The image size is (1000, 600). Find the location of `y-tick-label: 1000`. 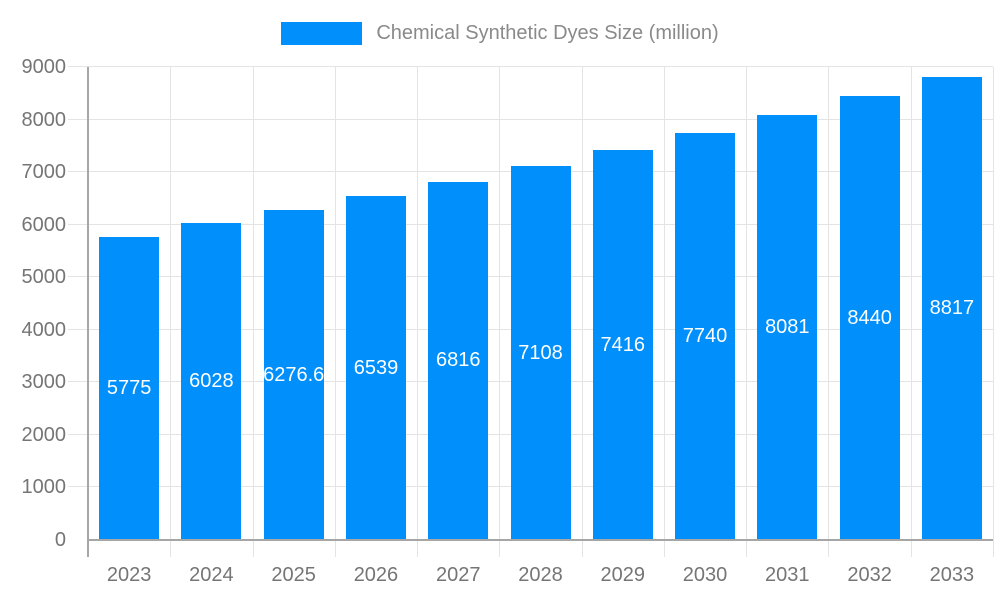

y-tick-label: 1000 is located at coordinates (44, 487).